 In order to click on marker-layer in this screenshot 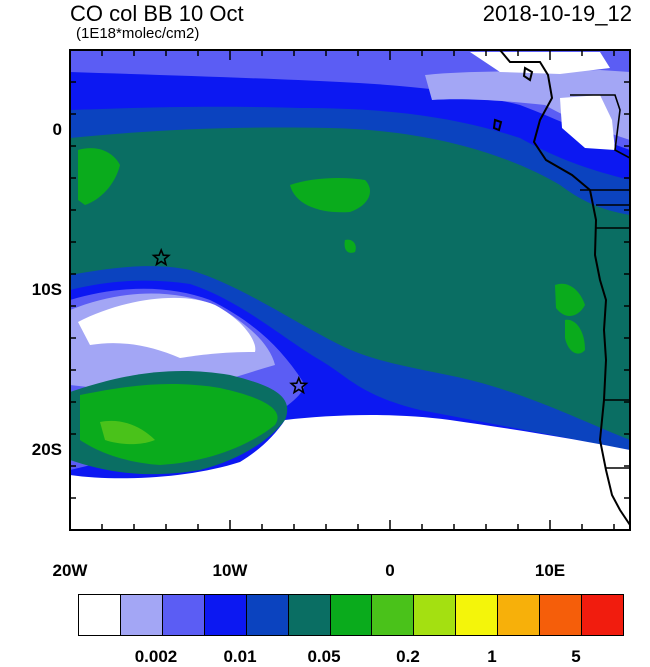, I will do `click(230, 321)`.